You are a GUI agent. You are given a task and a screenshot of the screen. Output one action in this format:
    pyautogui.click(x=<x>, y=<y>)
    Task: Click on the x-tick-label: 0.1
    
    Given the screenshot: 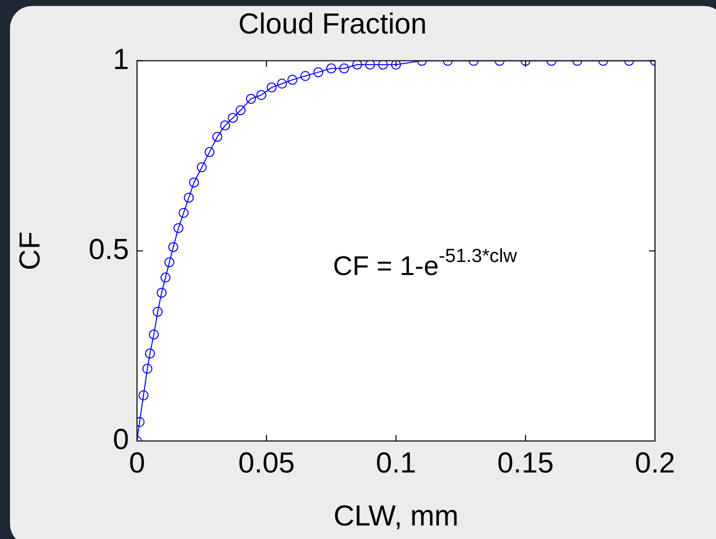 What is the action you would take?
    pyautogui.click(x=396, y=463)
    